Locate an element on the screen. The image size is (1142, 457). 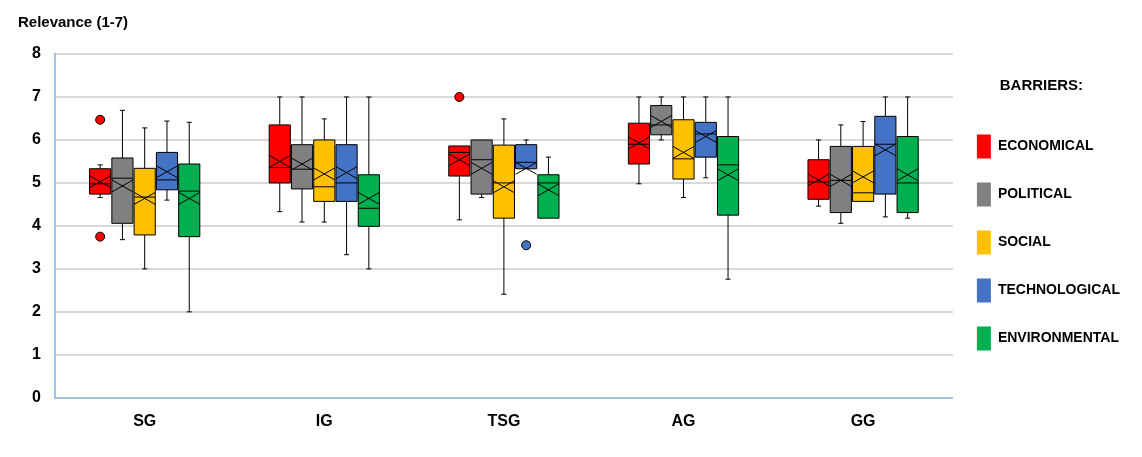
y-tick-label: 2 is located at coordinates (36, 311).